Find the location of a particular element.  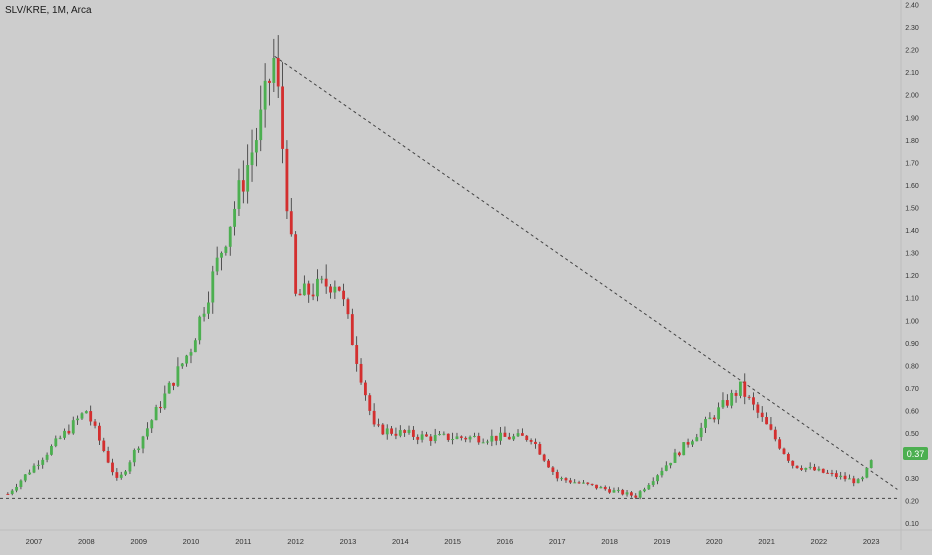

price-badge-box is located at coordinates (915, 453).